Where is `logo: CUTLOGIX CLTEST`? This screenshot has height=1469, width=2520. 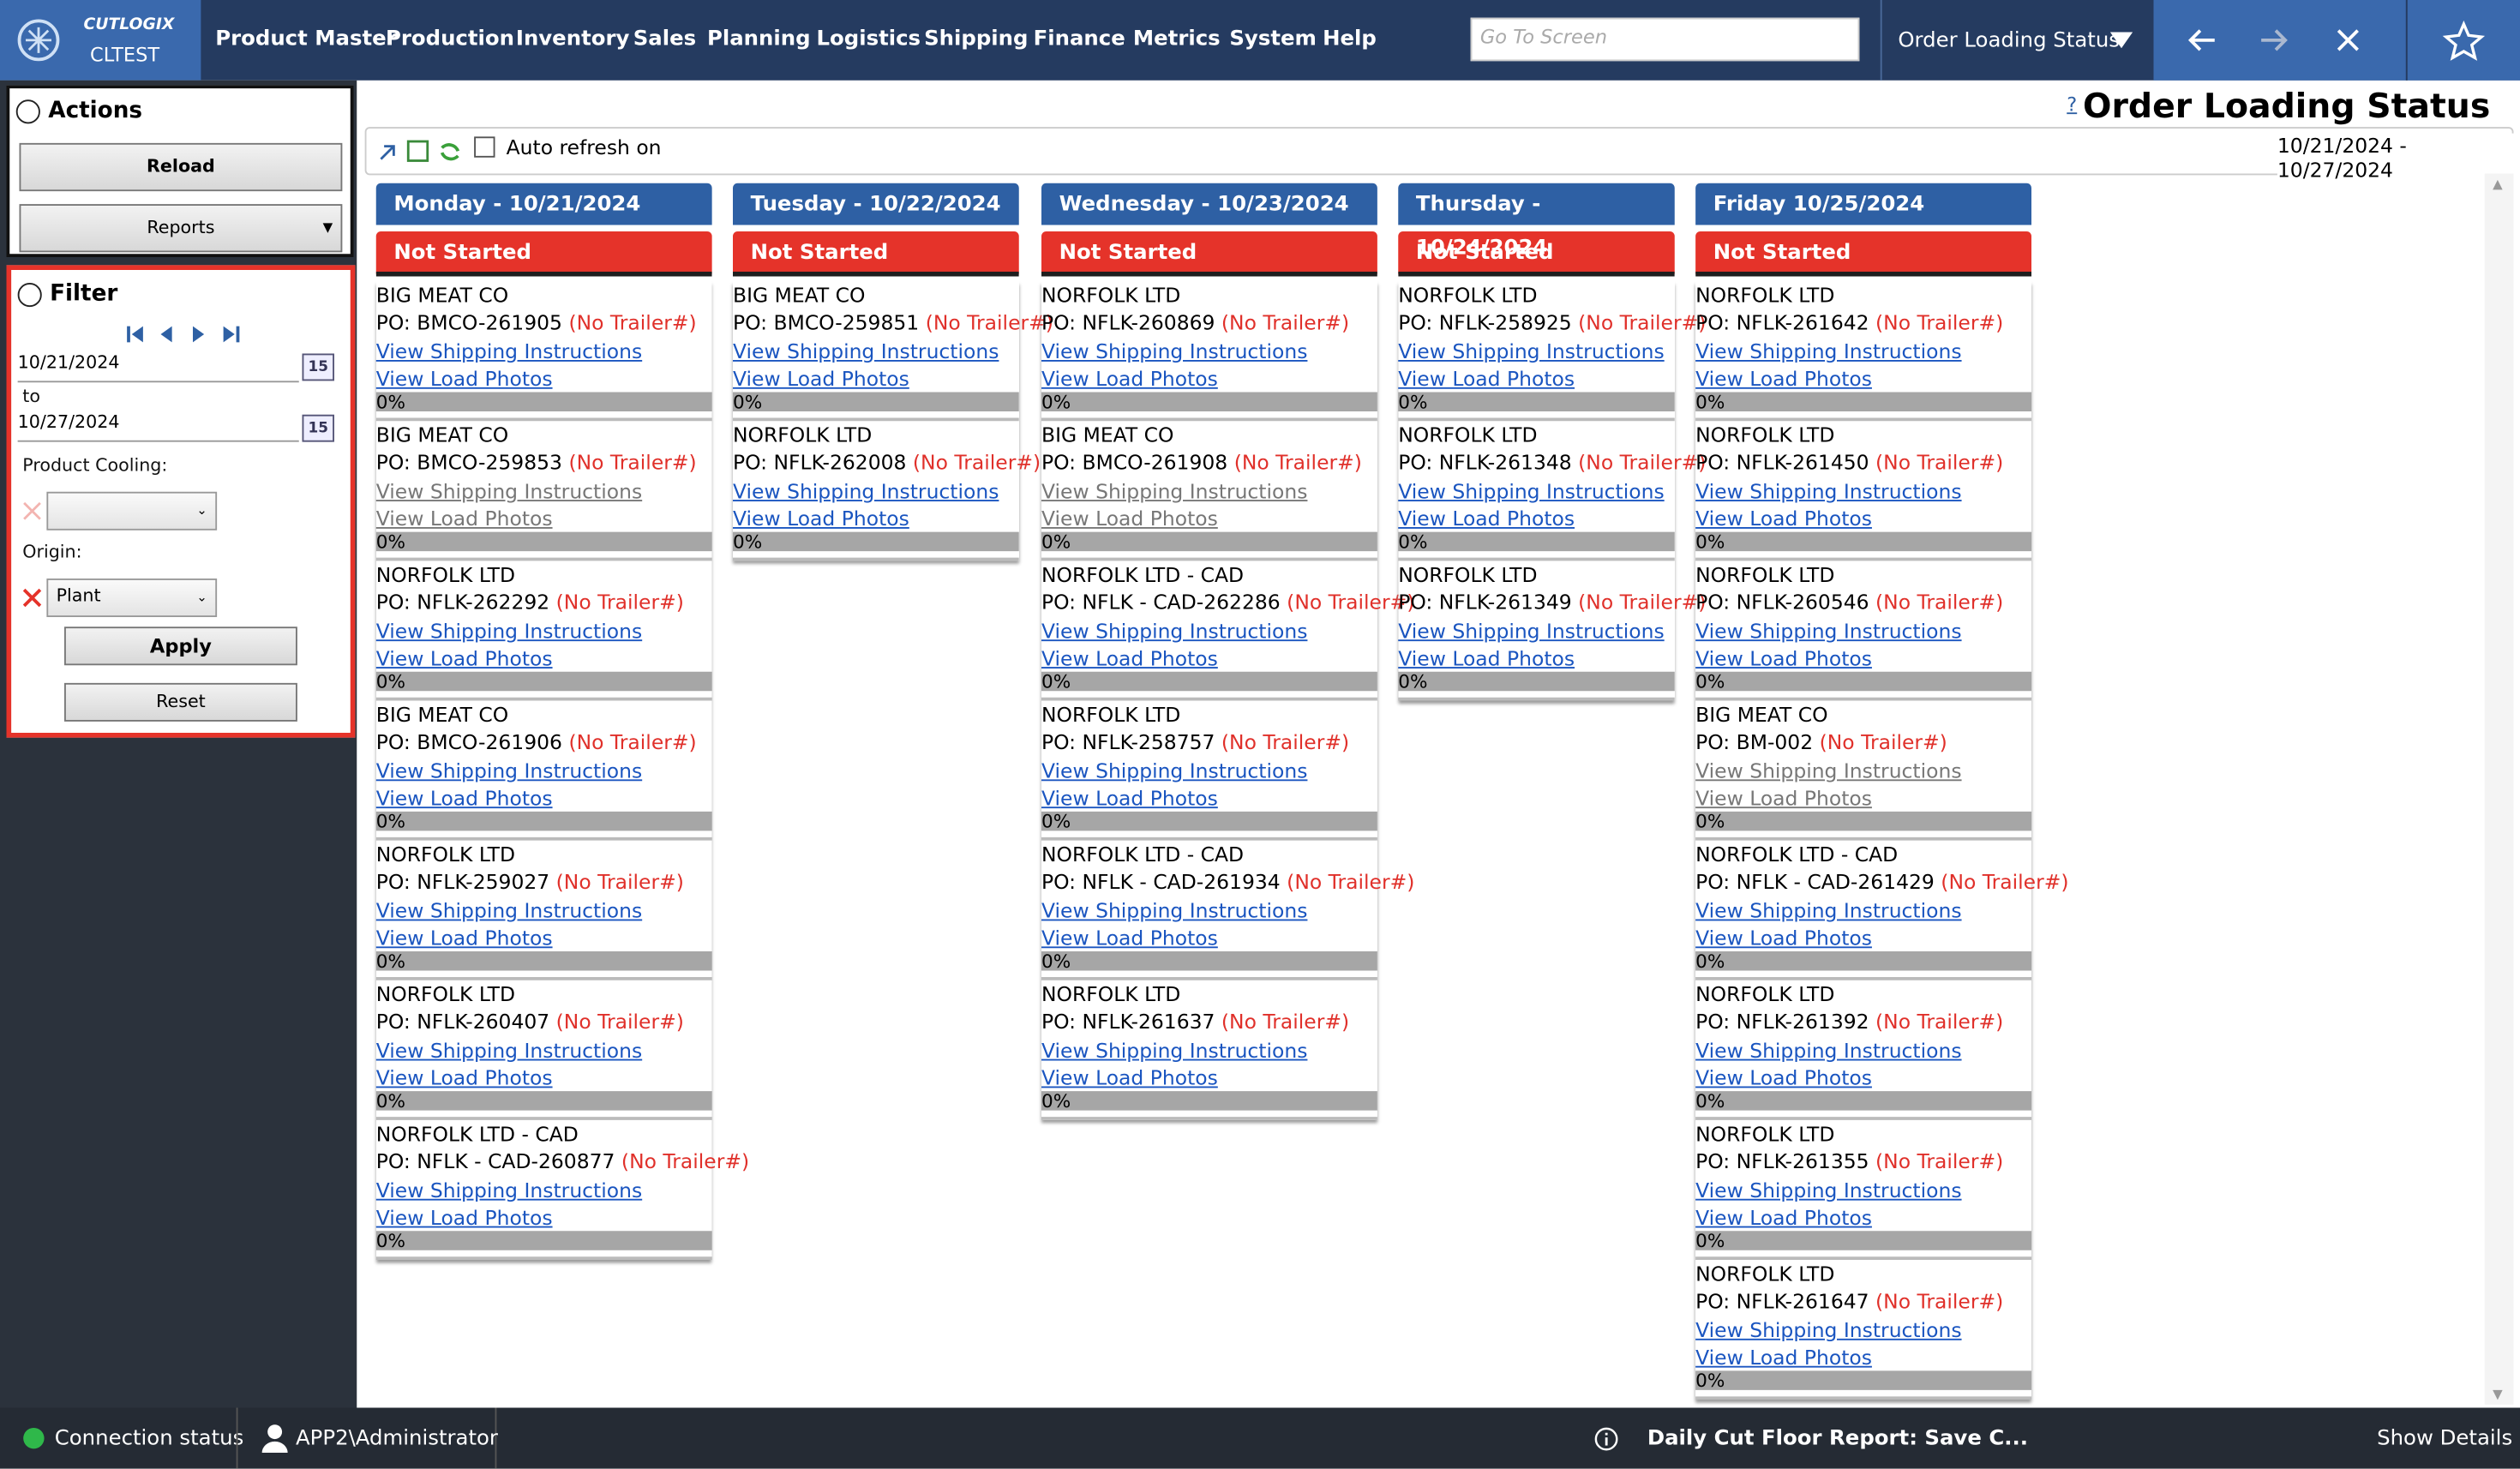
logo: CUTLOGIX CLTEST is located at coordinates (100, 40).